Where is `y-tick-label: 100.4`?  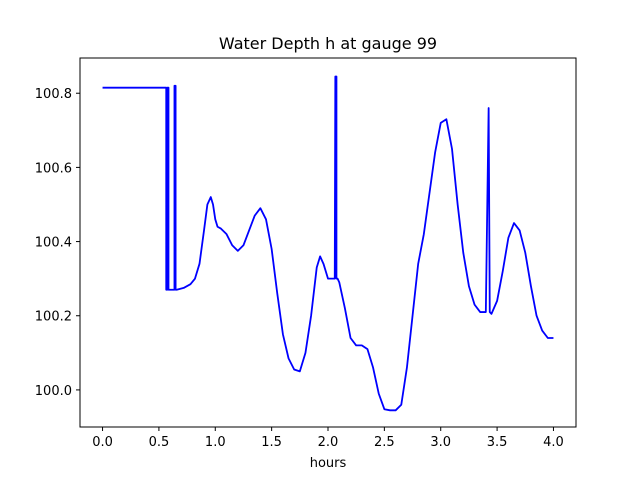
y-tick-label: 100.4 is located at coordinates (53, 243).